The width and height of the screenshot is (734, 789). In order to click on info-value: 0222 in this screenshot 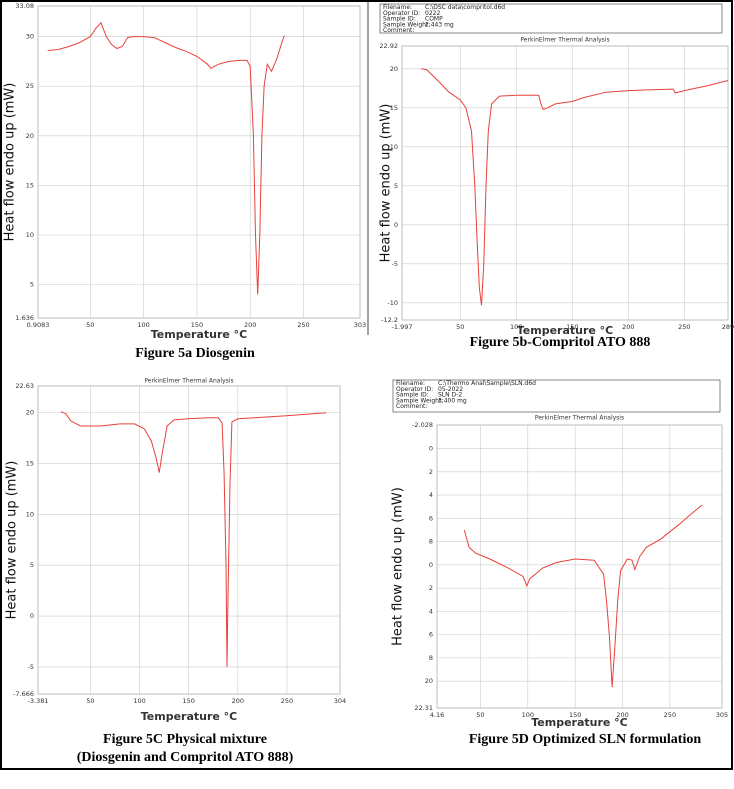, I will do `click(432, 13)`.